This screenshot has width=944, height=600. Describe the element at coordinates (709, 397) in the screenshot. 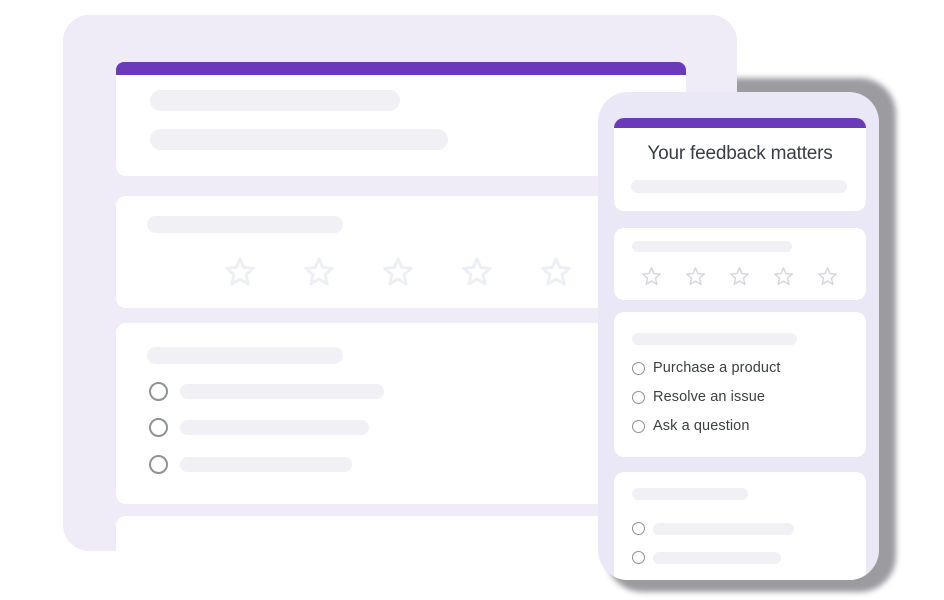

I see `choice-option-label: Resolve an issue` at that location.